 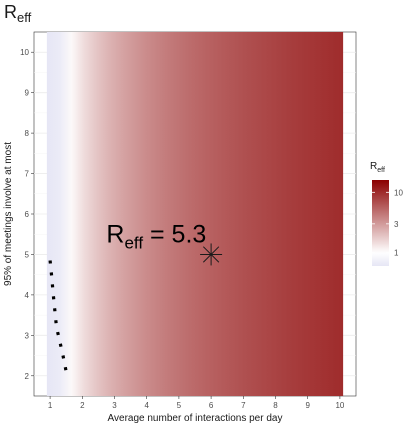 I want to click on x-tick-label: 4, so click(x=146, y=405).